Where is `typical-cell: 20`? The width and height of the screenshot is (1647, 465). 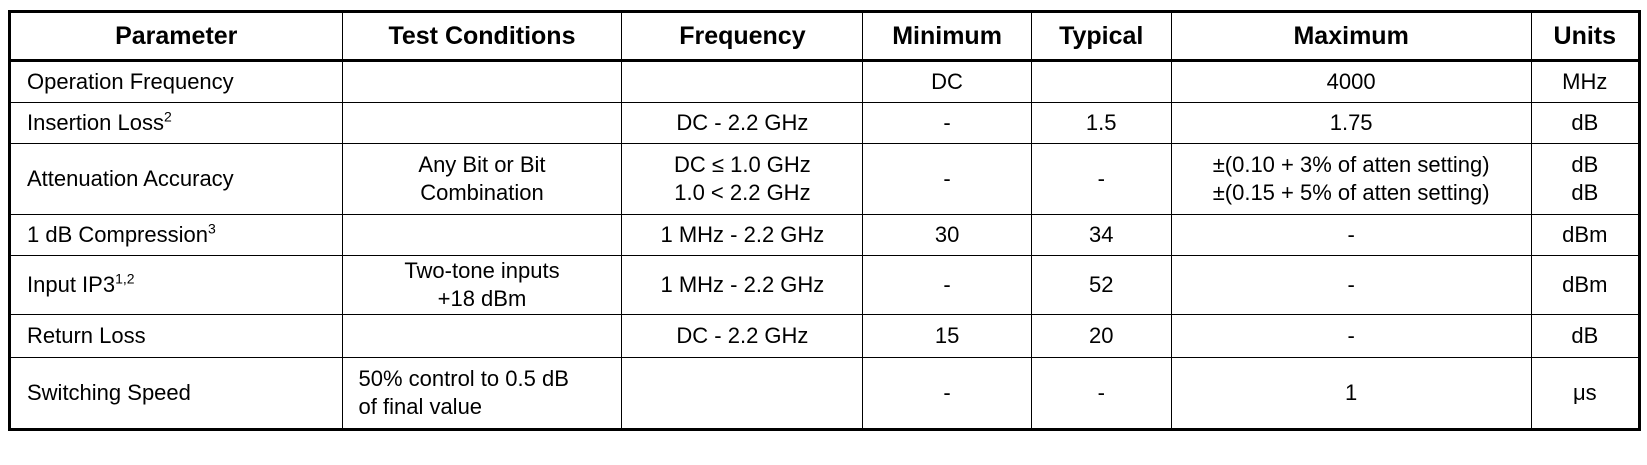
typical-cell: 20 is located at coordinates (1101, 336).